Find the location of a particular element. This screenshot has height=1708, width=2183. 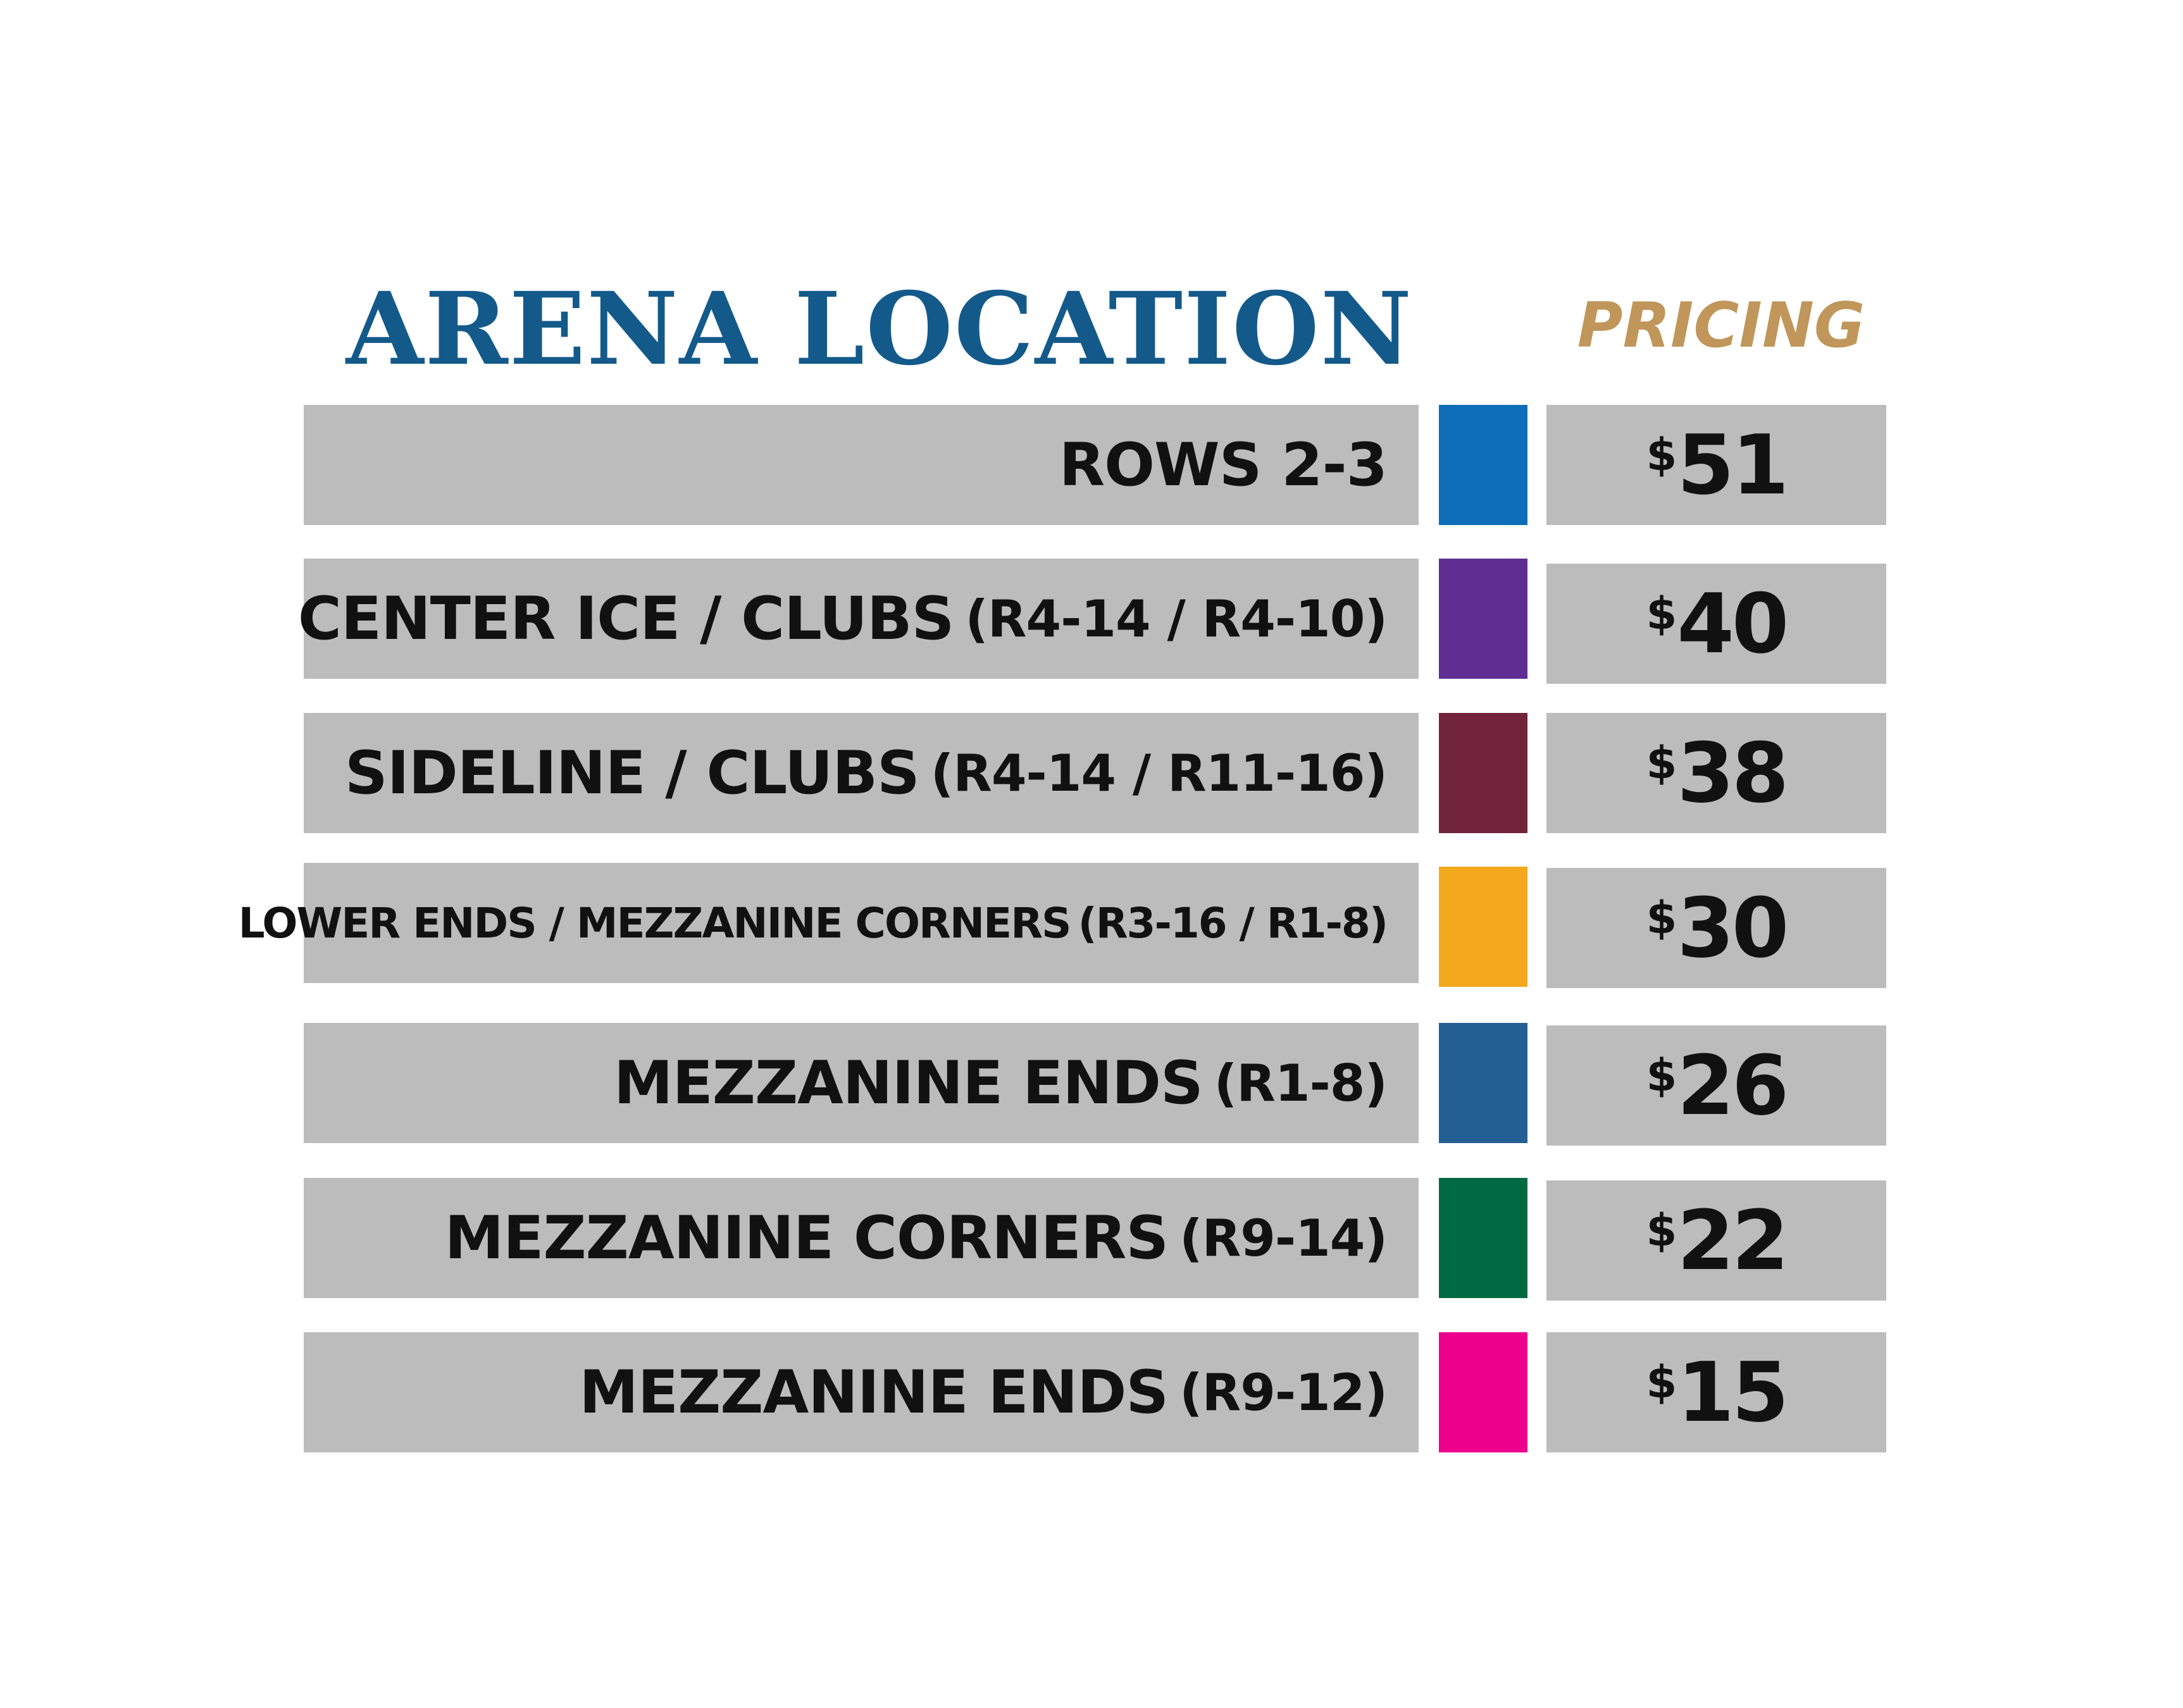

location-cell: MEZZANINE ENDS (R1-8) is located at coordinates (861, 1083).